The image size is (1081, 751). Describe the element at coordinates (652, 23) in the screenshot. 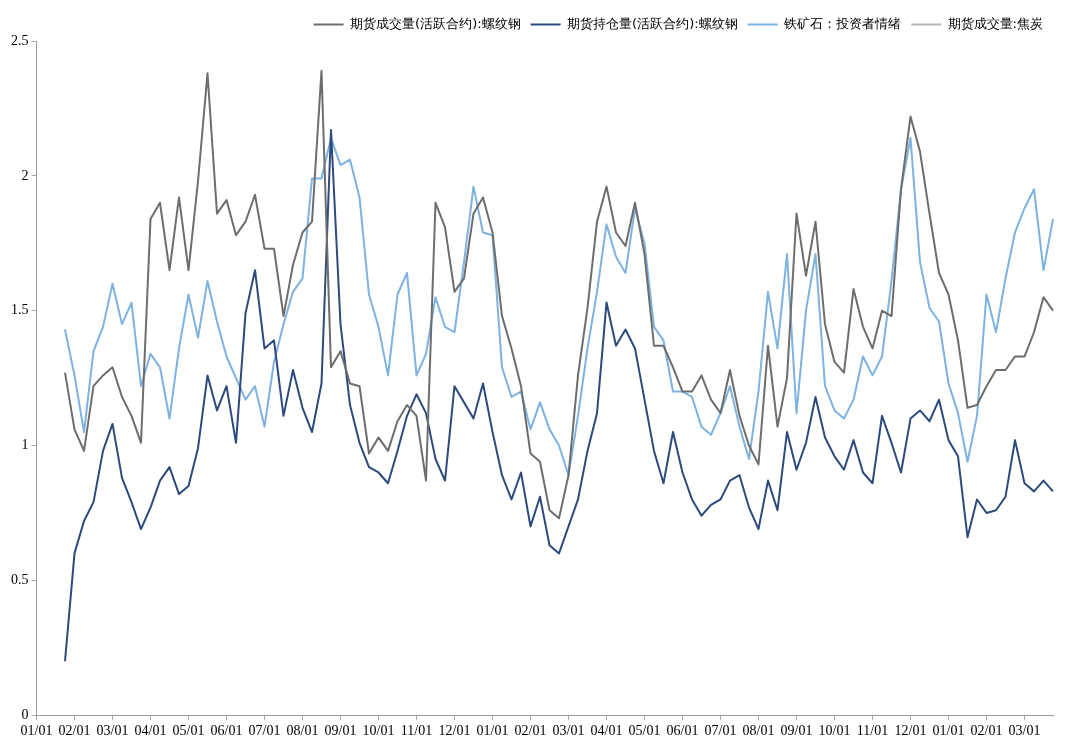

I see `legend-label: 期货持仓量(活跃合约):螺纹钢` at that location.